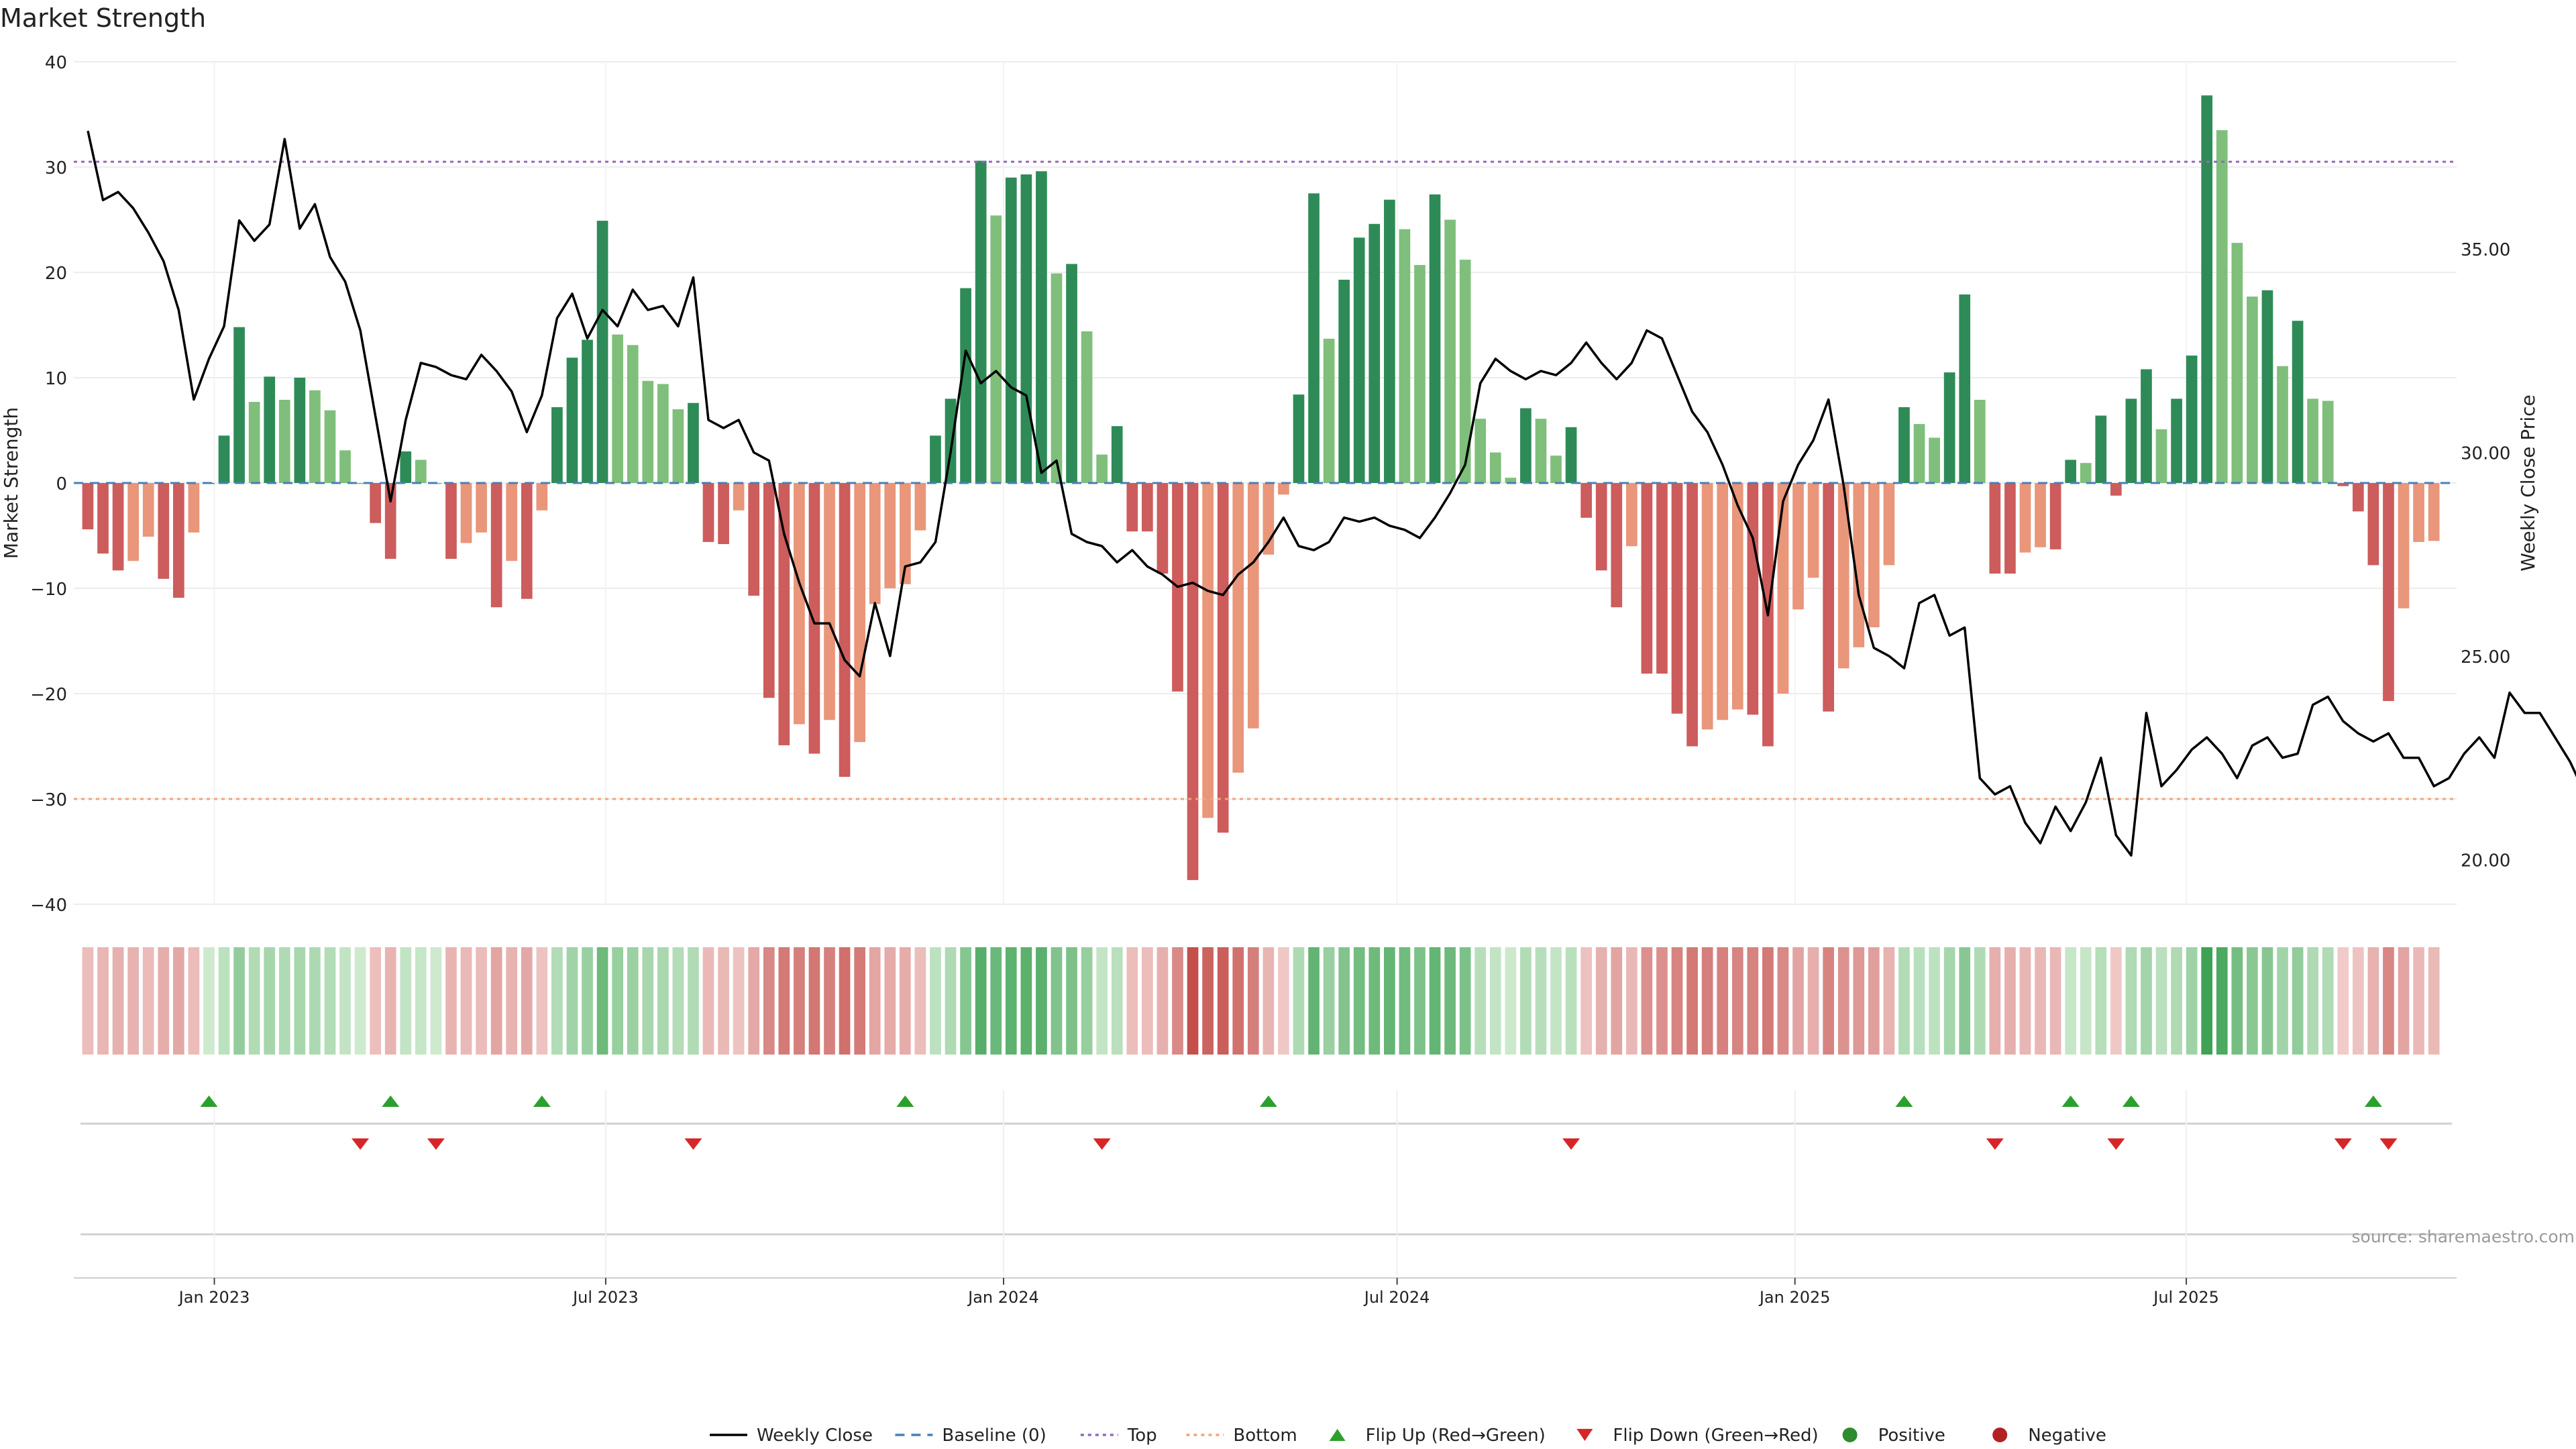 The width and height of the screenshot is (2576, 1449). Describe the element at coordinates (693, 1144) in the screenshot. I see `flip-down-marker` at that location.